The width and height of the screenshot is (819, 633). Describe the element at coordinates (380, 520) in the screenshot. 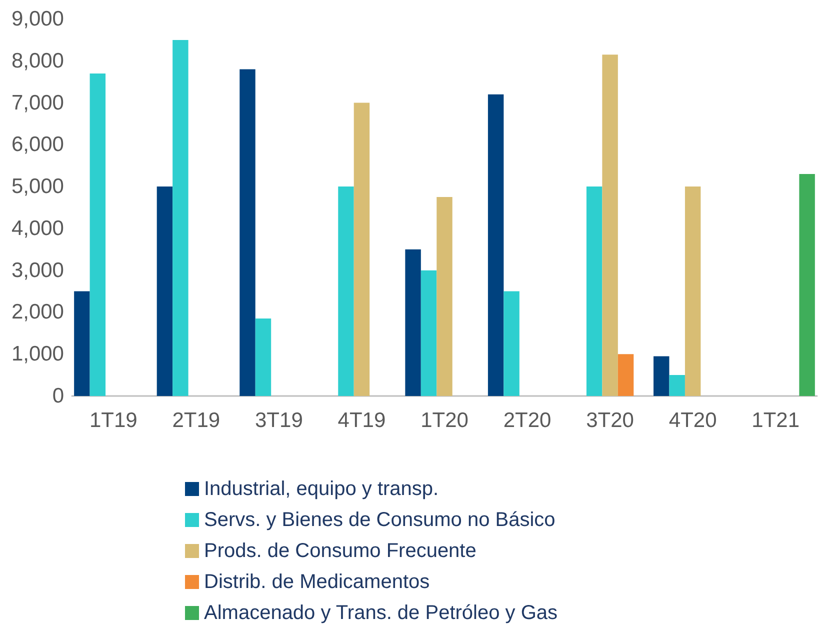

I see `legend-label: Servs. y Bienes de Consumo no Básico` at that location.